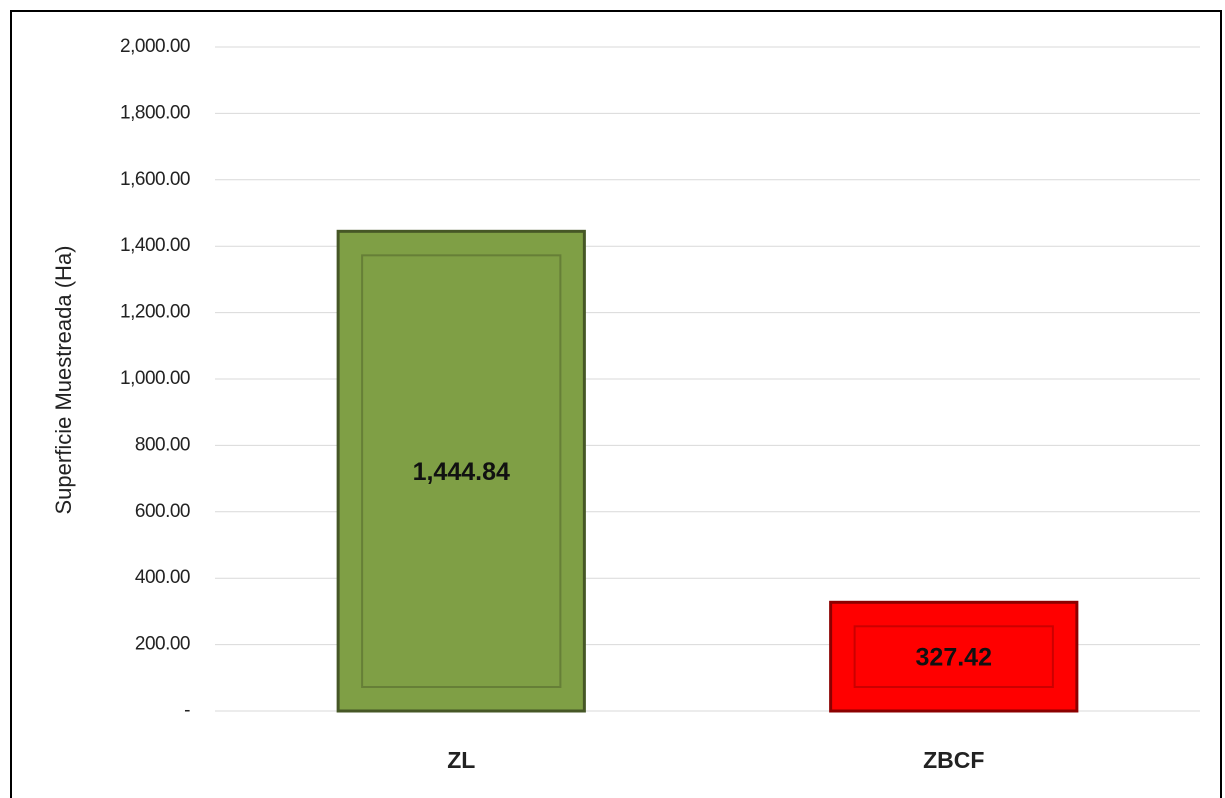 The height and width of the screenshot is (798, 1225). Describe the element at coordinates (155, 245) in the screenshot. I see `y-tick-label: 1,400.00` at that location.